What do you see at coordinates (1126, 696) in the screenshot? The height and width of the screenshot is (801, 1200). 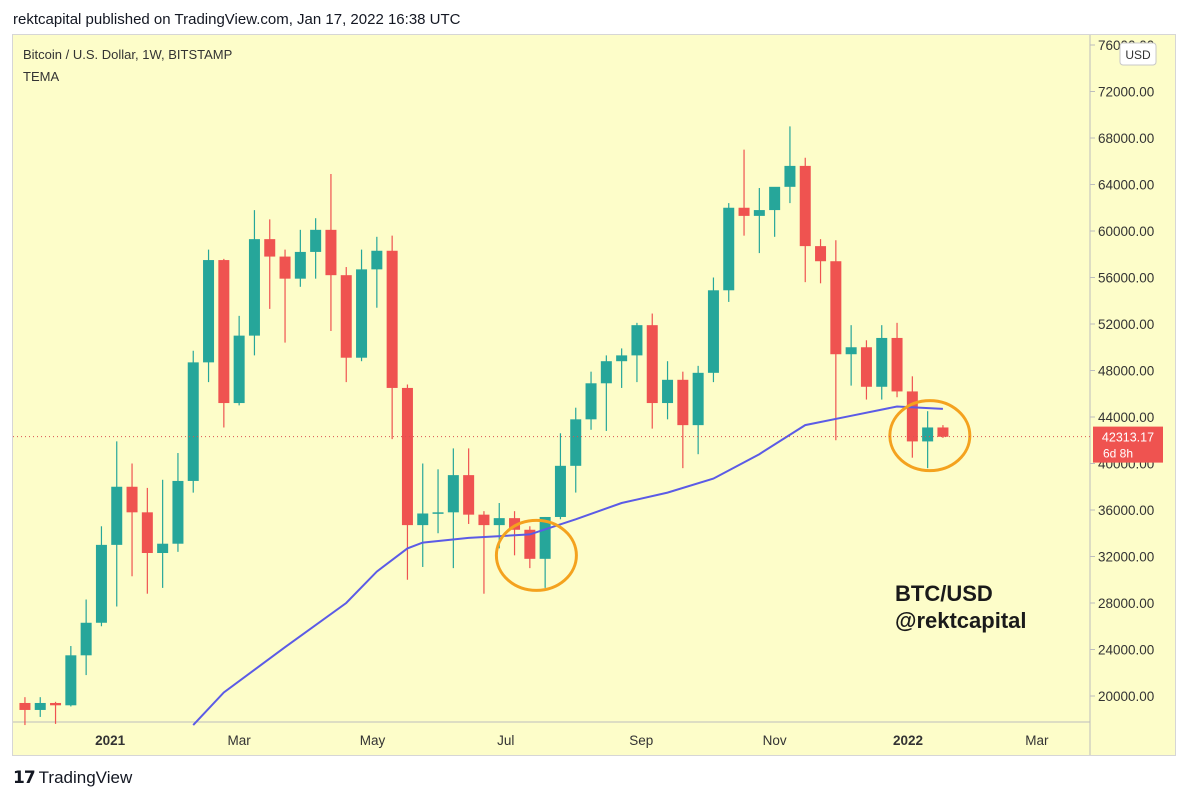 I see `y-tick-label: 20000.00` at bounding box center [1126, 696].